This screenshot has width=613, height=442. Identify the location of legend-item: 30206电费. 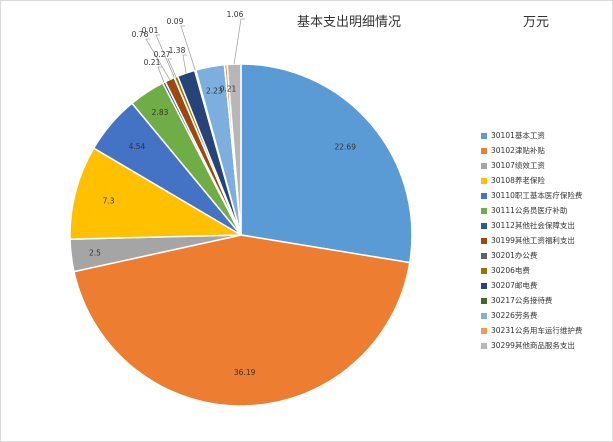
(531, 270).